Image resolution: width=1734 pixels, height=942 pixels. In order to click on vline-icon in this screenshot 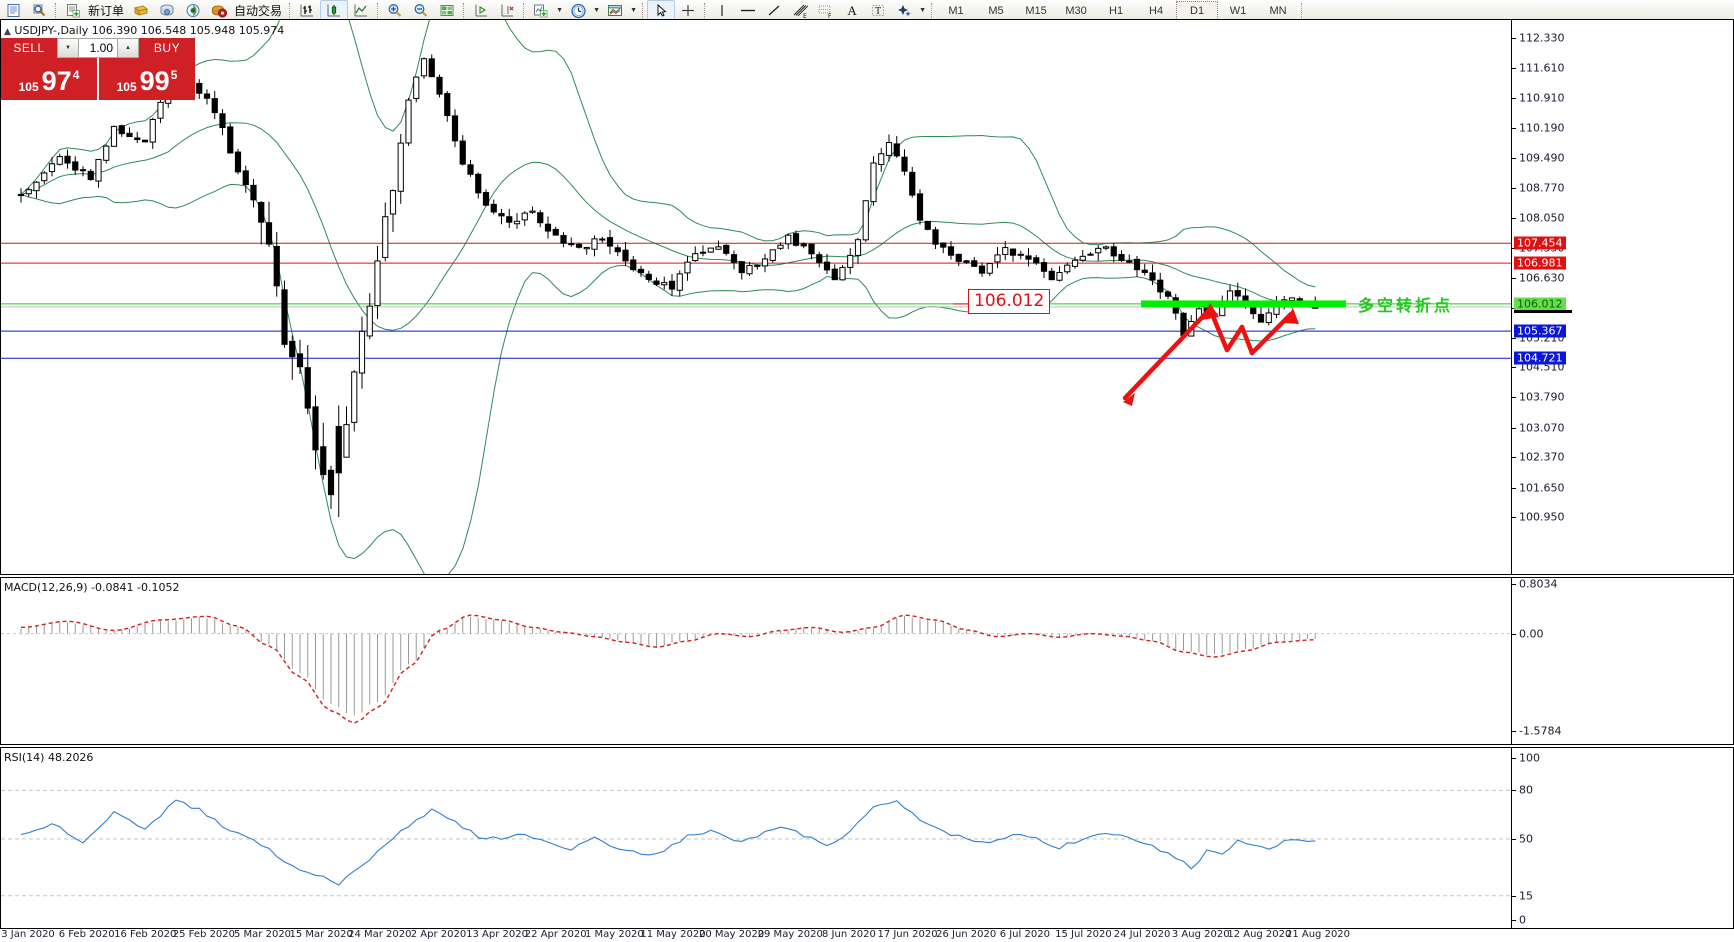, I will do `click(722, 11)`.